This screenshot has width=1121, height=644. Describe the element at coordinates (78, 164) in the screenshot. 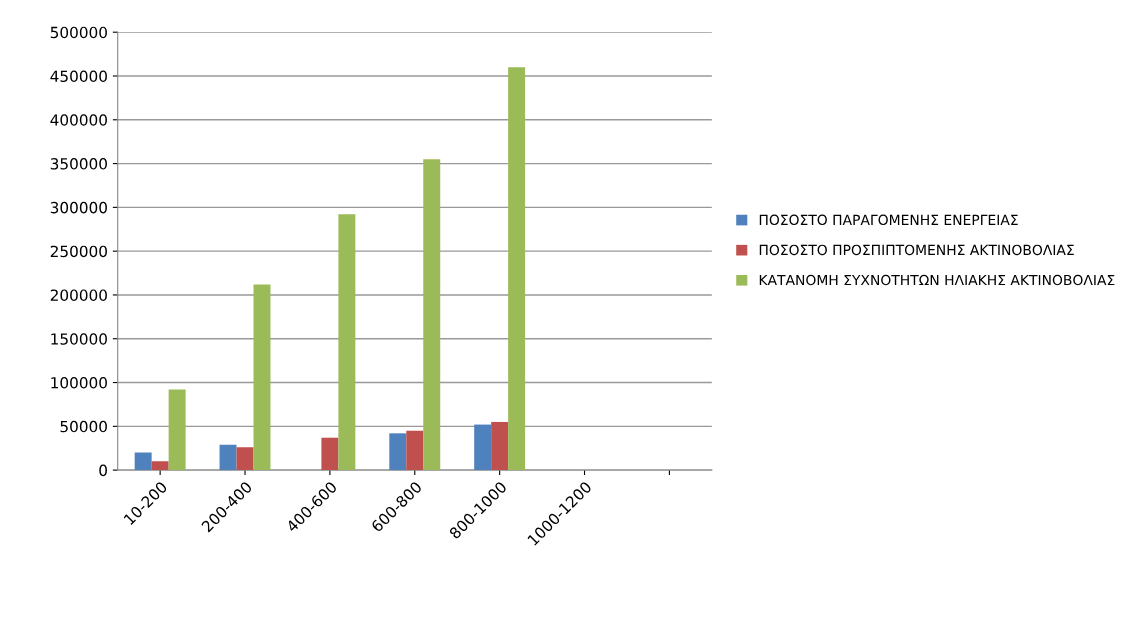

I see `y-tick-label: 350000` at that location.